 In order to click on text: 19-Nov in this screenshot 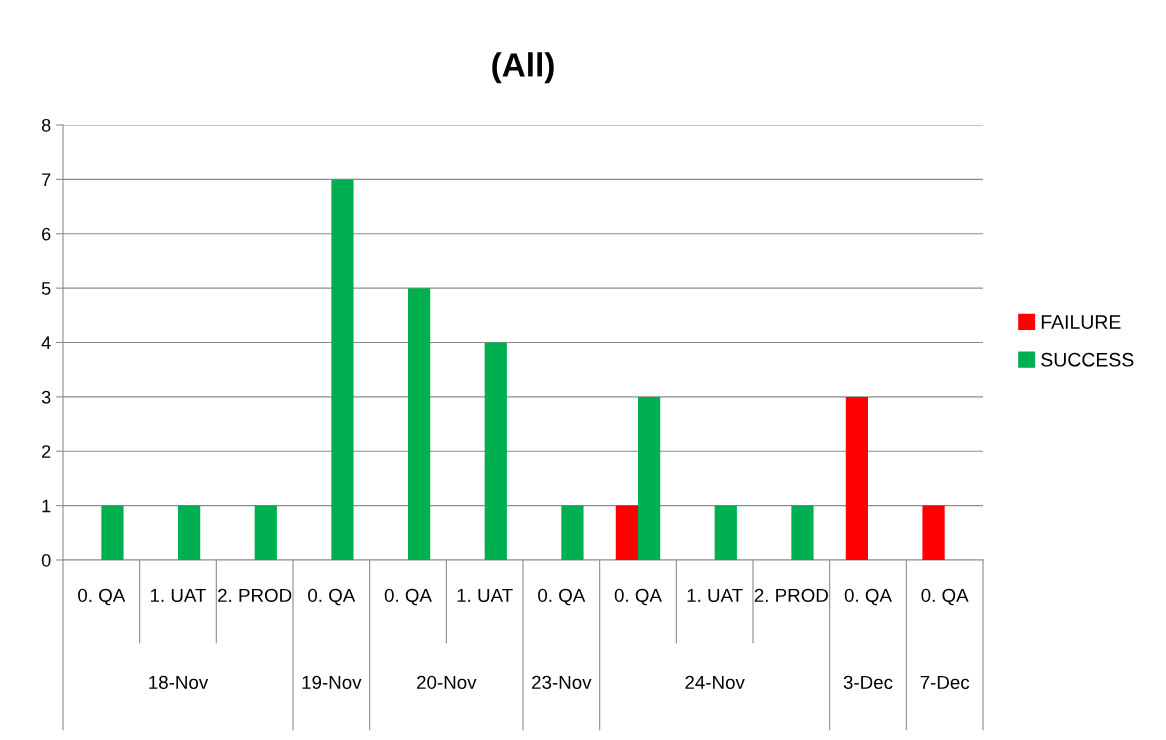, I will do `click(332, 682)`.